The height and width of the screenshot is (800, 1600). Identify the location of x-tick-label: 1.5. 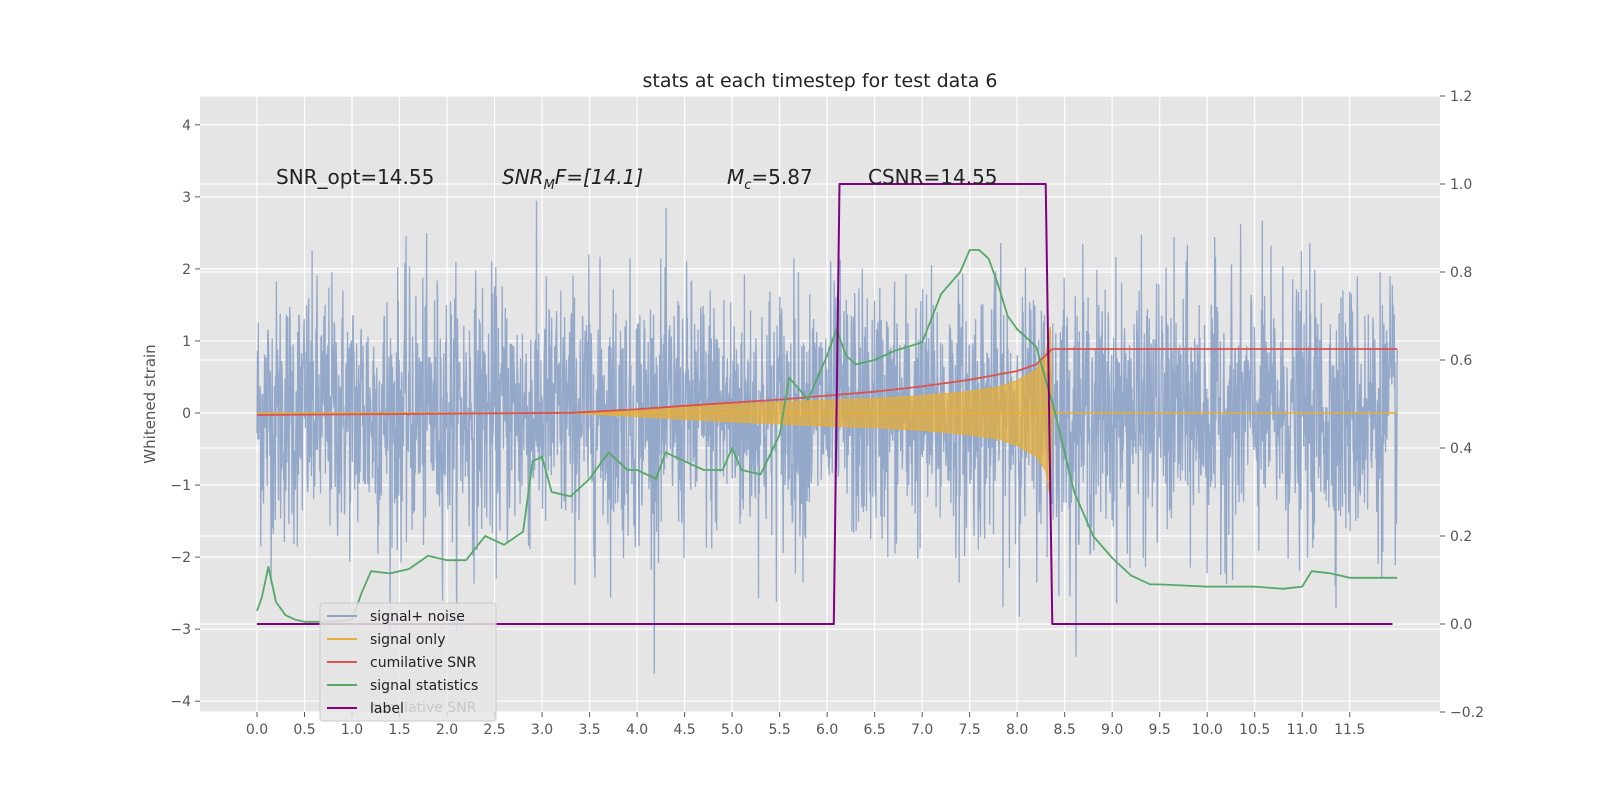
(399, 730).